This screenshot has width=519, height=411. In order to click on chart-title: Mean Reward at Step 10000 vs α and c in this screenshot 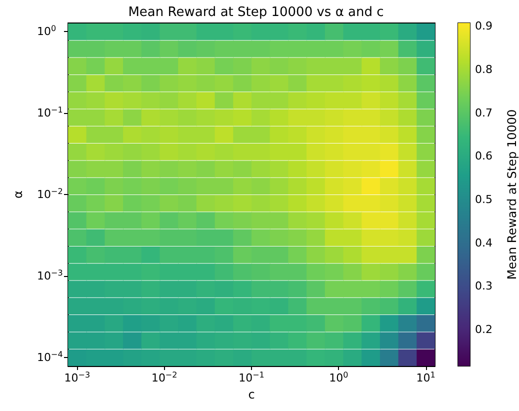, I will do `click(256, 12)`.